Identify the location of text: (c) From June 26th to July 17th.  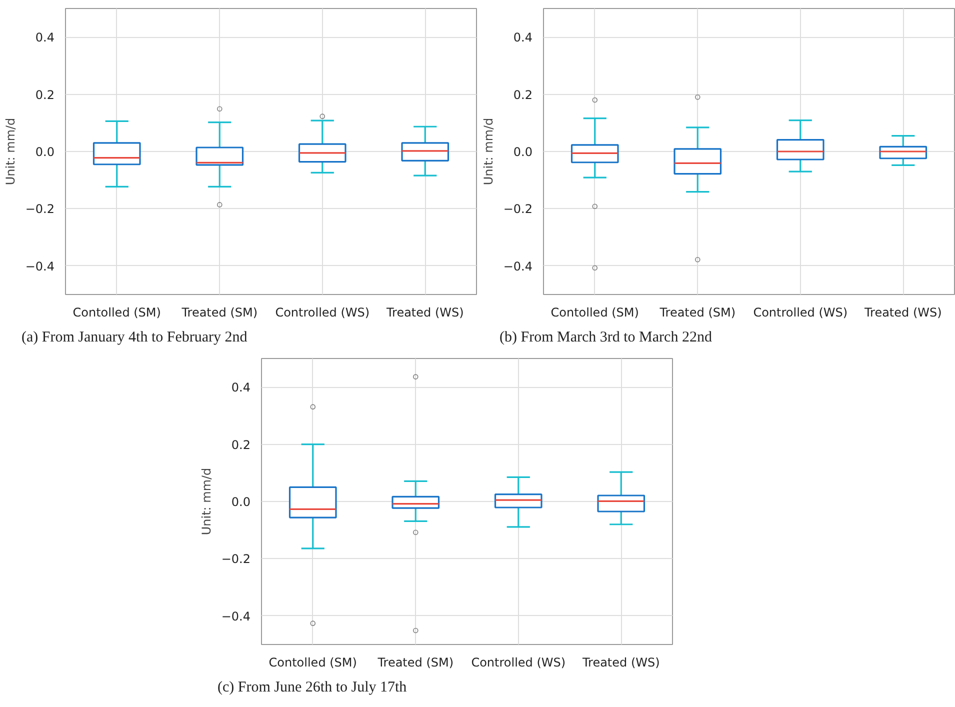
(313, 688).